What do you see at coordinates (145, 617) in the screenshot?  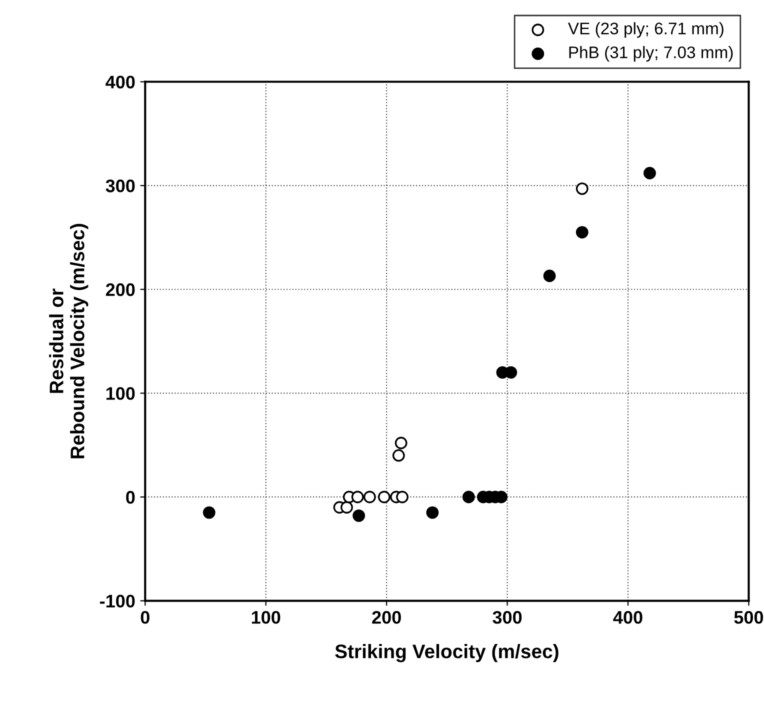 I see `x-tick-label: 0` at bounding box center [145, 617].